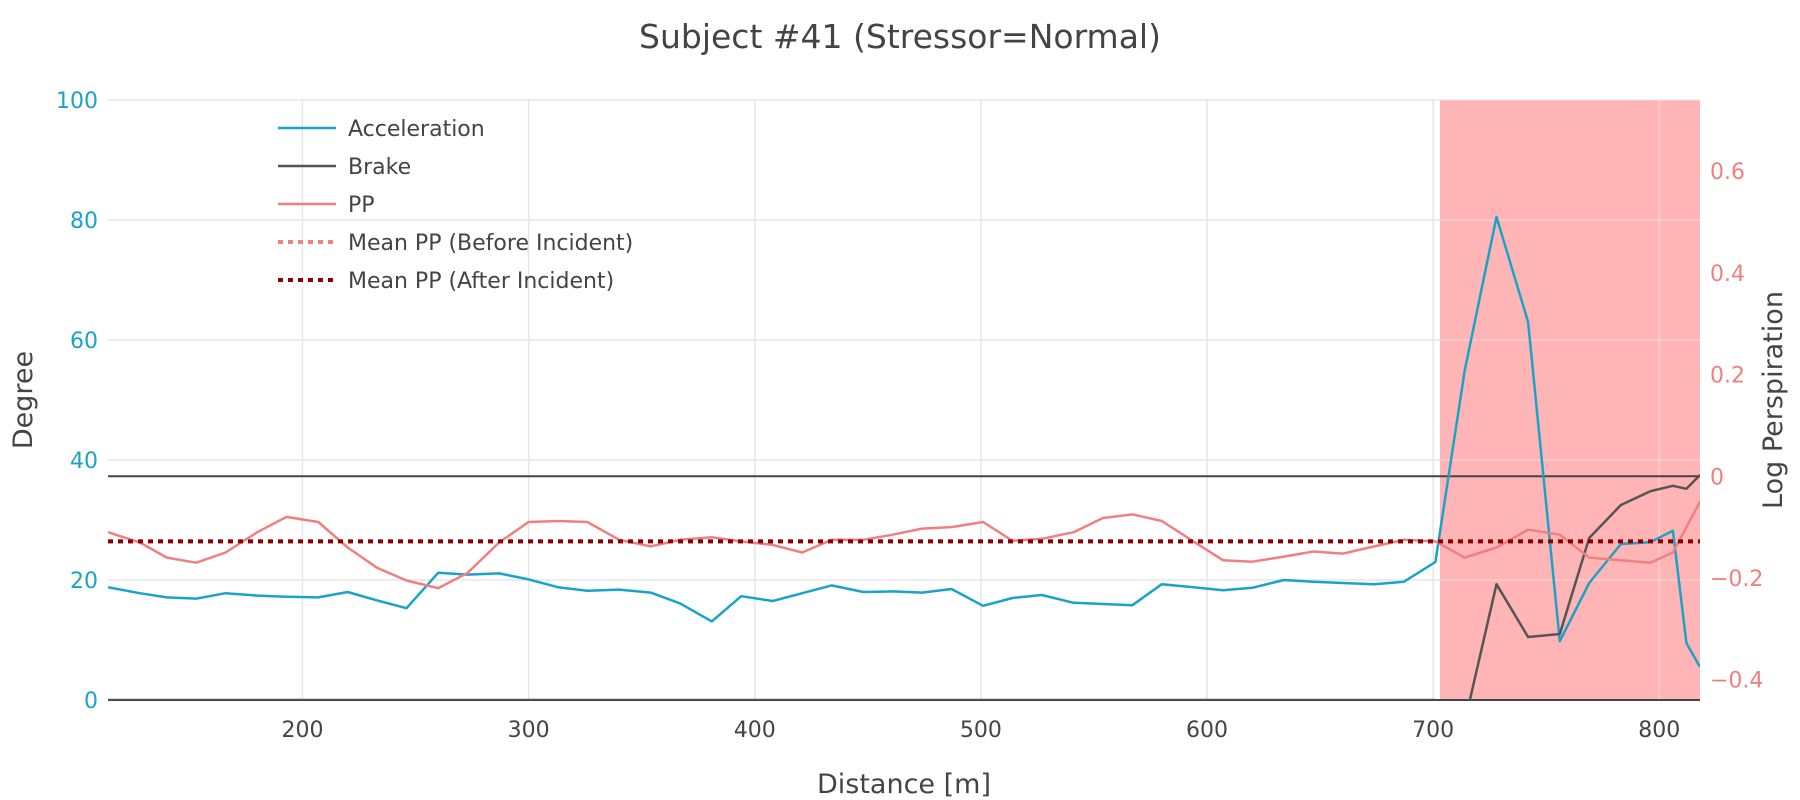  I want to click on legend-label: Mean PP (Before Incident), so click(490, 243).